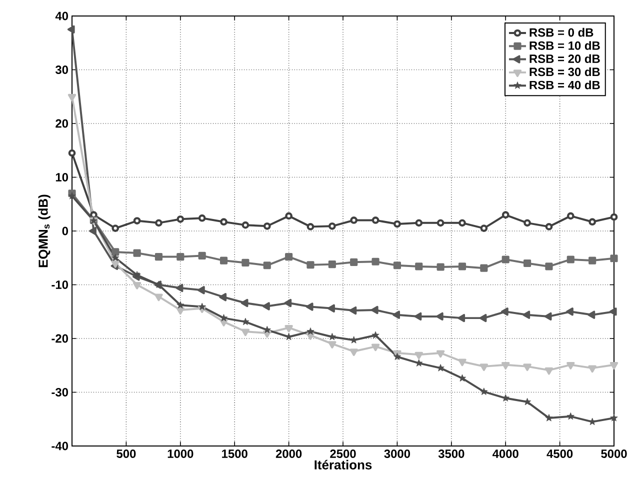  Describe the element at coordinates (565, 71) in the screenshot. I see `legend-label: RSB = 30 dB` at that location.